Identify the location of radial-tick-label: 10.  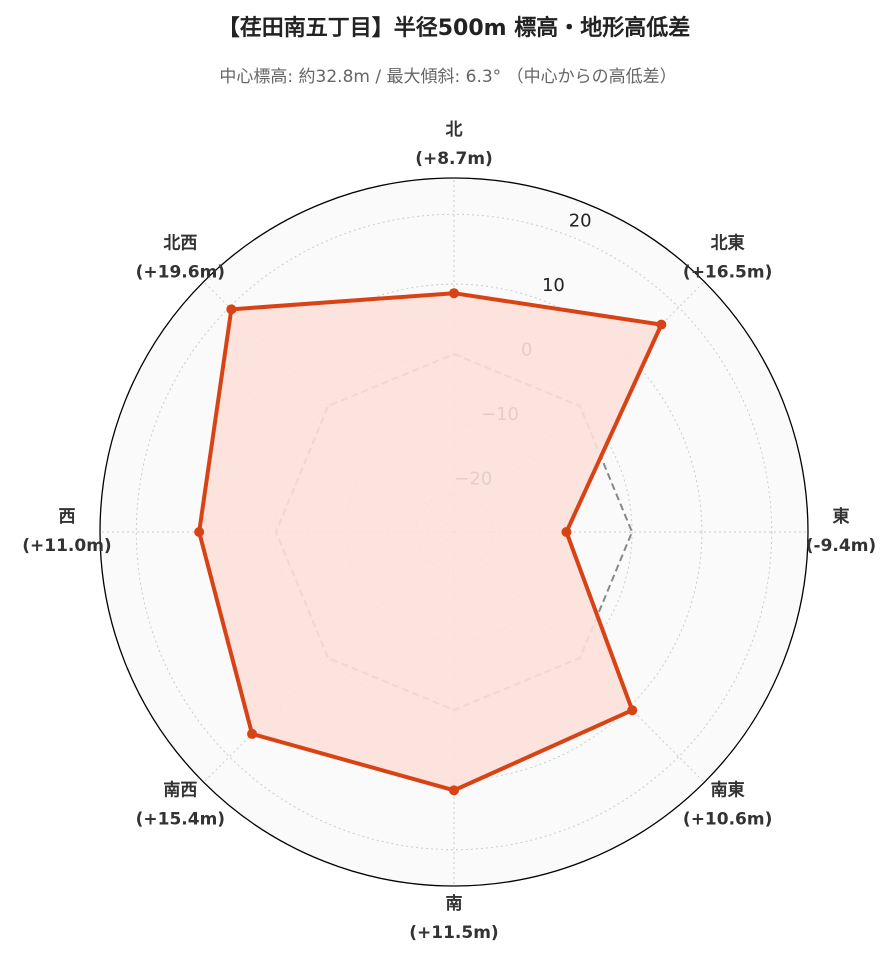
(553, 285).